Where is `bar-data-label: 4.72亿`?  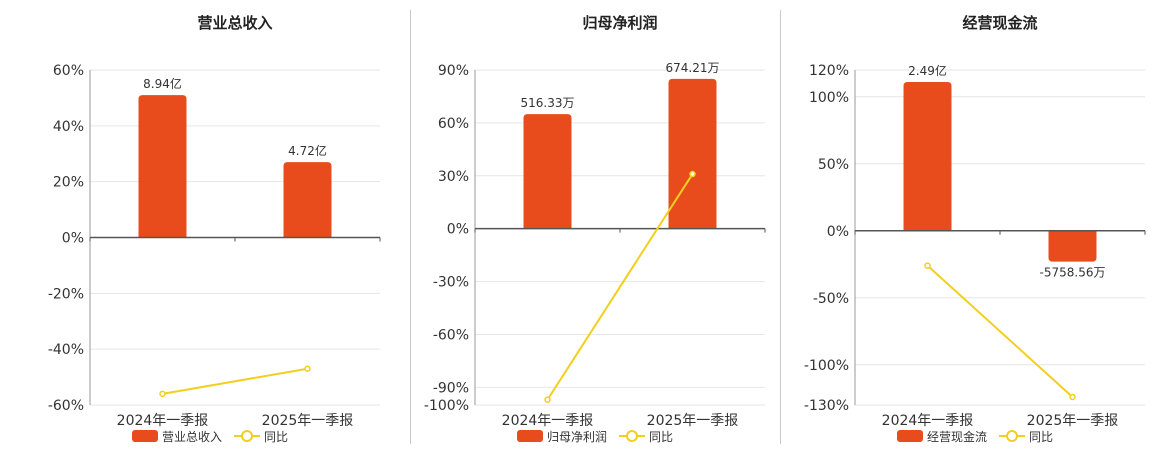 bar-data-label: 4.72亿 is located at coordinates (307, 150).